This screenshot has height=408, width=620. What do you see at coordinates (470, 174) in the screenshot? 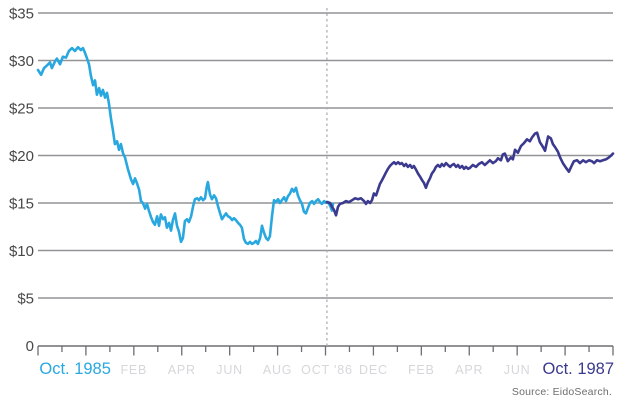
I see `series-line-projected` at bounding box center [470, 174].